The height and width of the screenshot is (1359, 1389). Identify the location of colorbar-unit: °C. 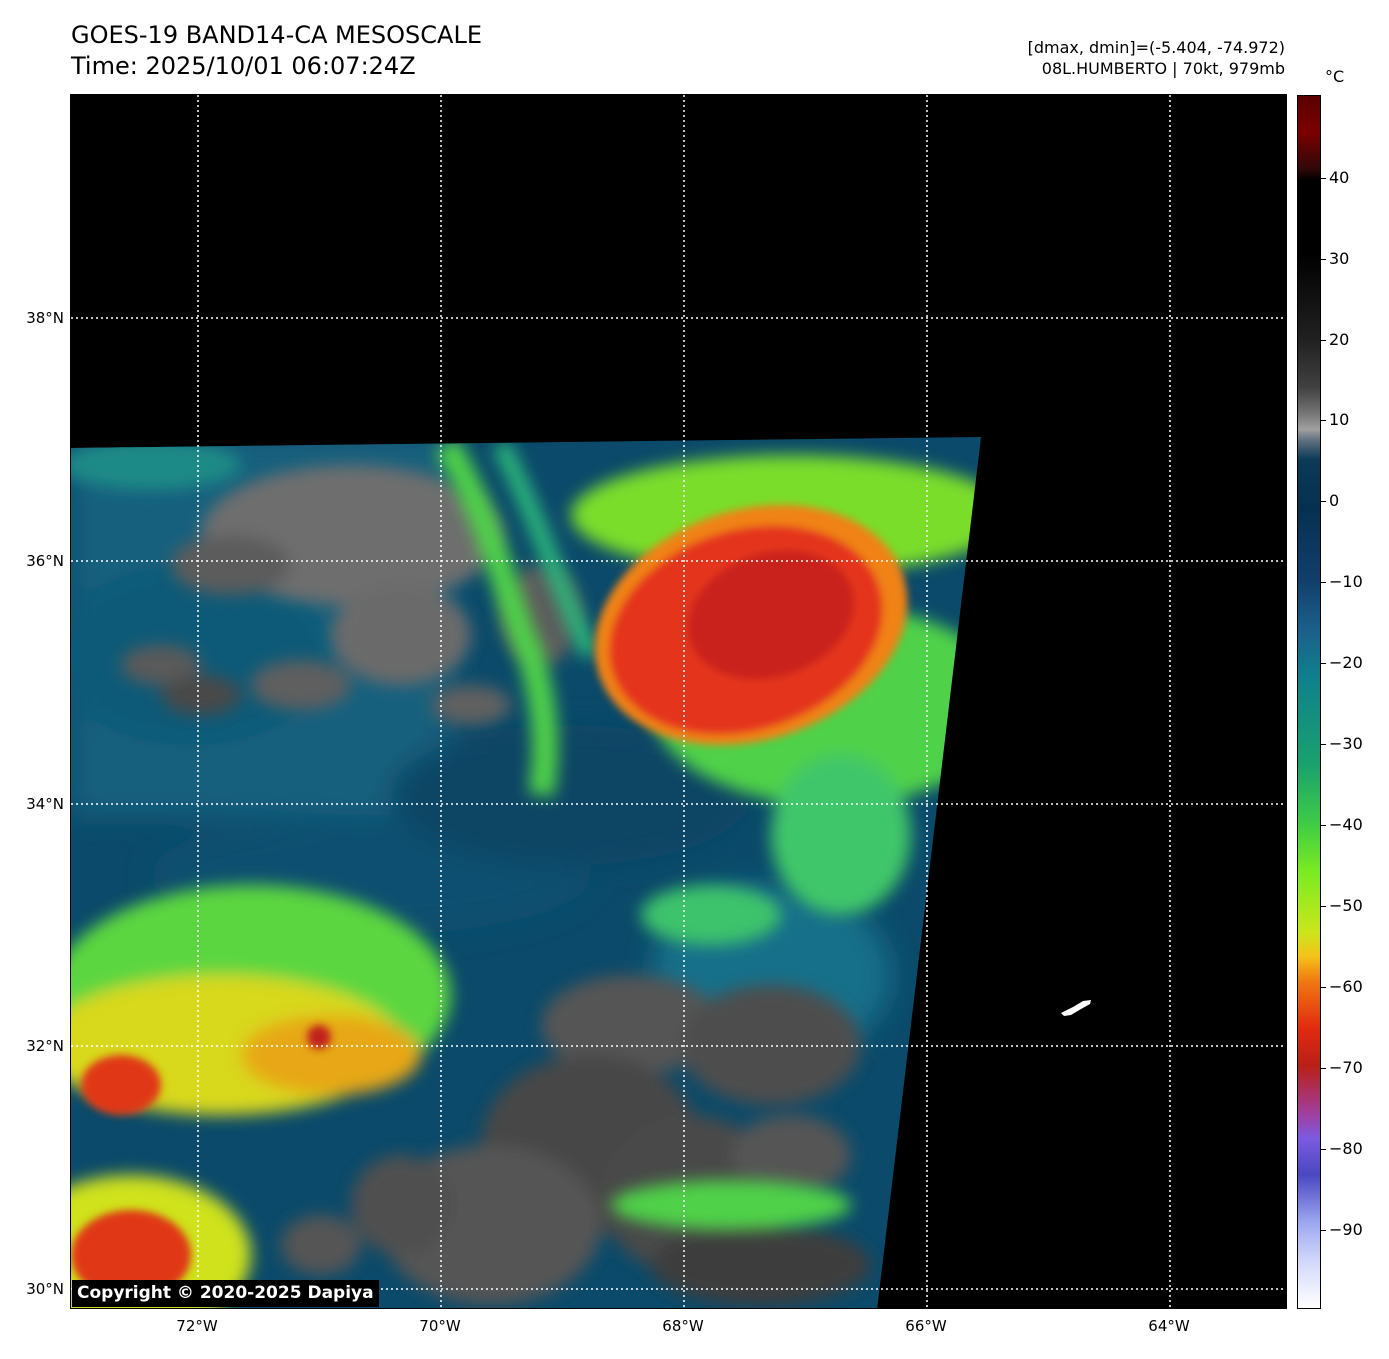
(1335, 76).